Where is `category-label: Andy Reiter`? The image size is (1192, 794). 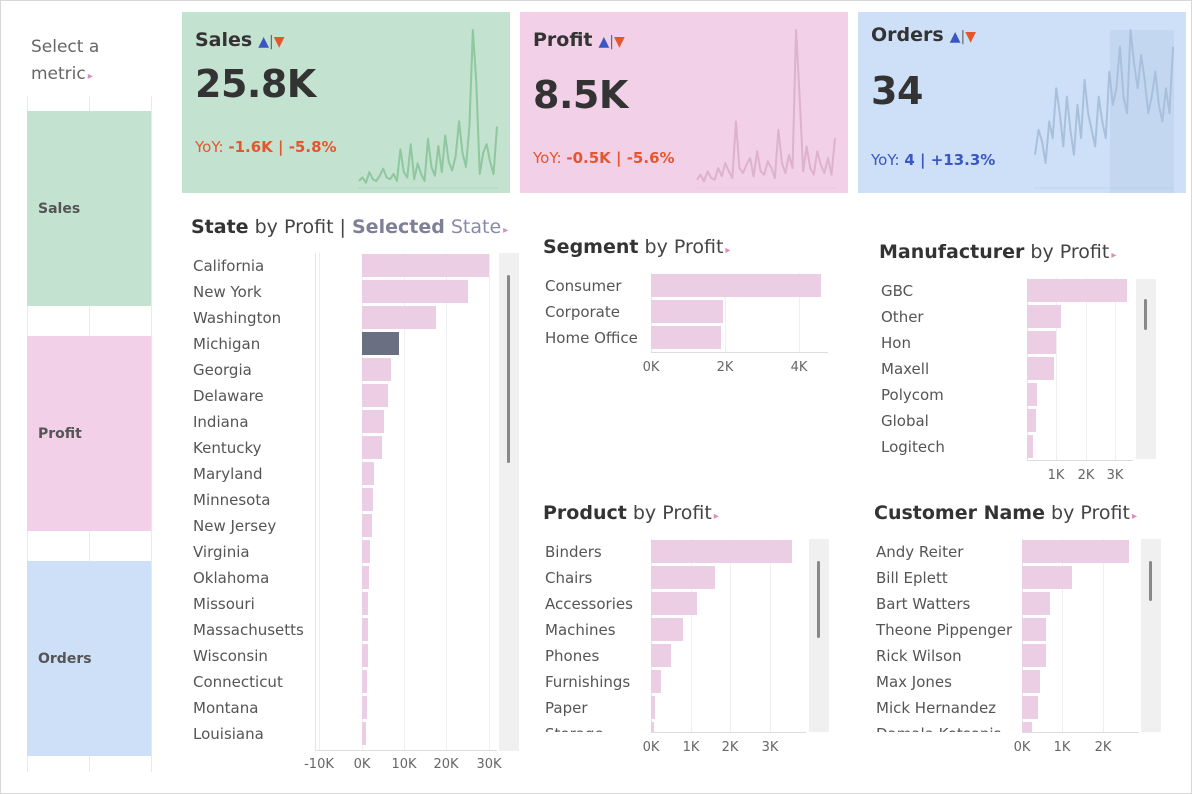
category-label: Andy Reiter is located at coordinates (920, 552).